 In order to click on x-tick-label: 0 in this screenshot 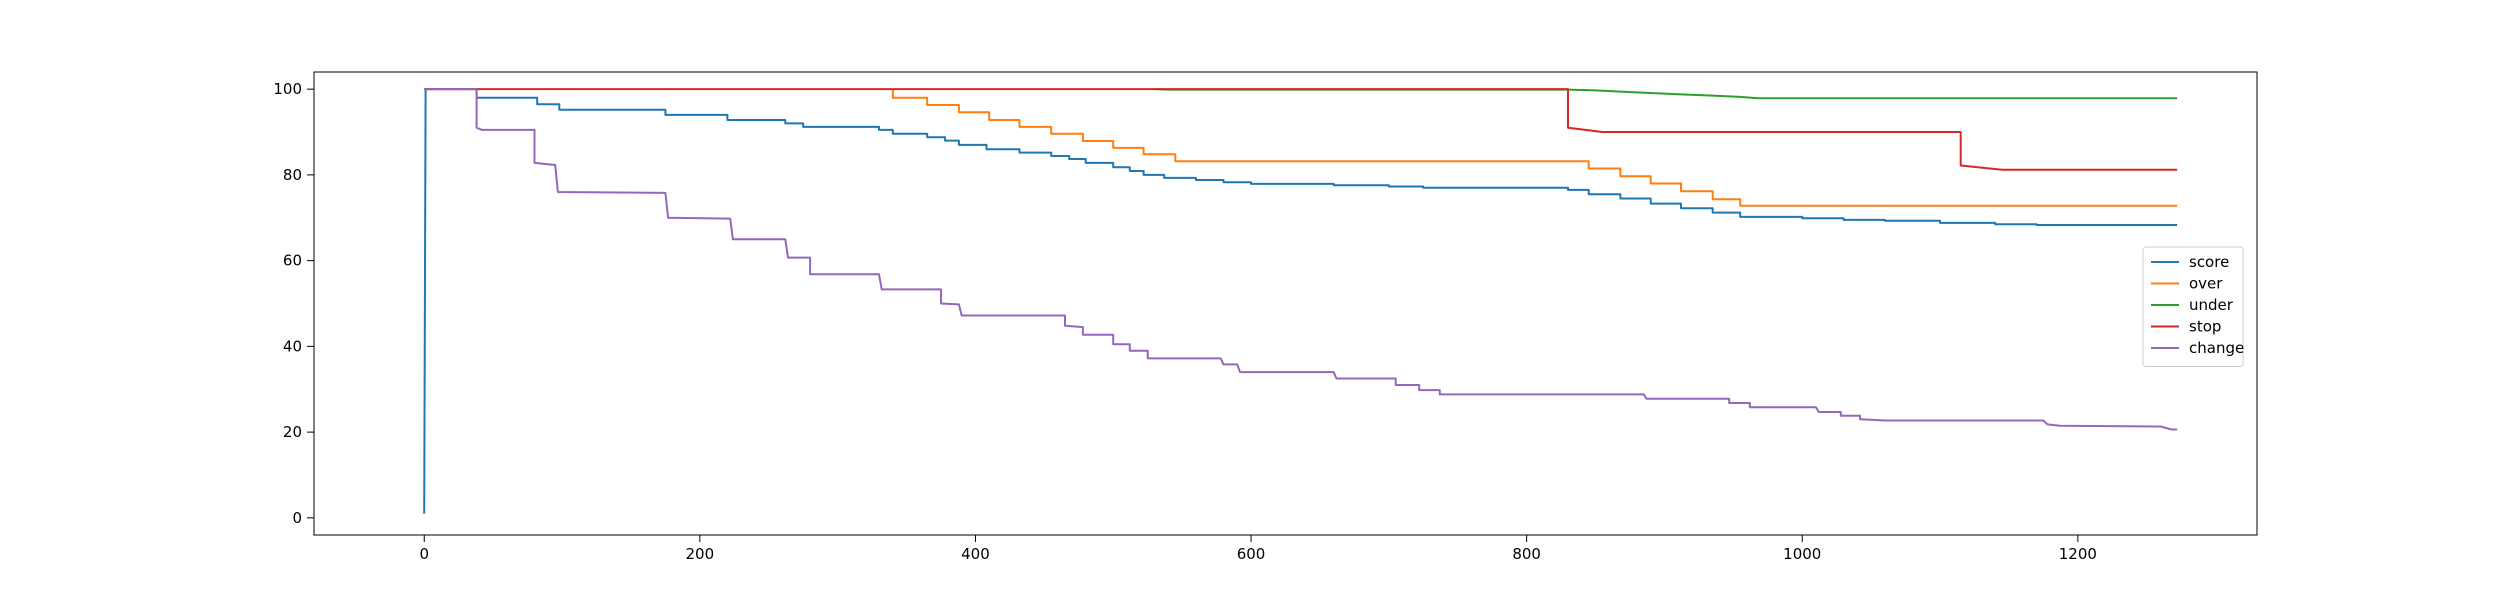, I will do `click(424, 554)`.